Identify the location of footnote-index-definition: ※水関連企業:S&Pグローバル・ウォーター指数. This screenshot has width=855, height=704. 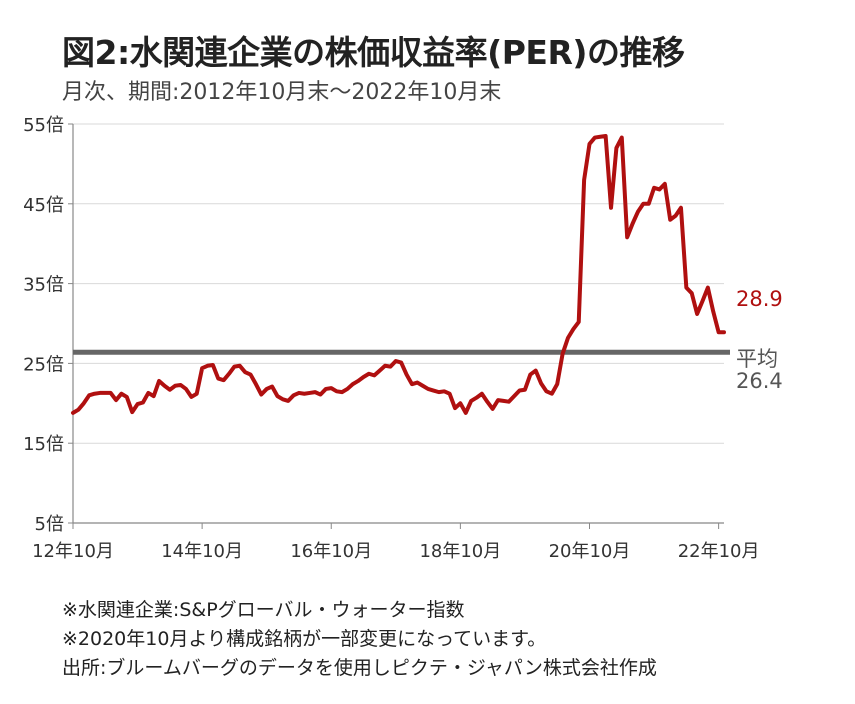
(263, 610).